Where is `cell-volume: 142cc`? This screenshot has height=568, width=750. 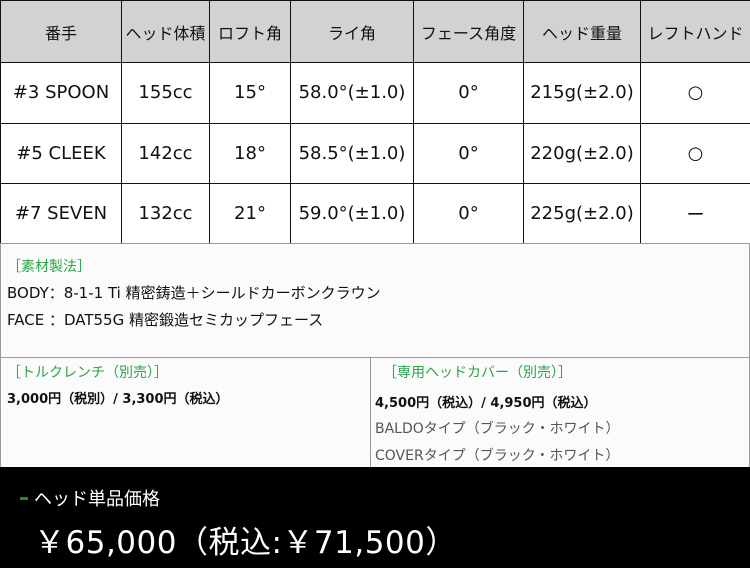
cell-volume: 142cc is located at coordinates (165, 153).